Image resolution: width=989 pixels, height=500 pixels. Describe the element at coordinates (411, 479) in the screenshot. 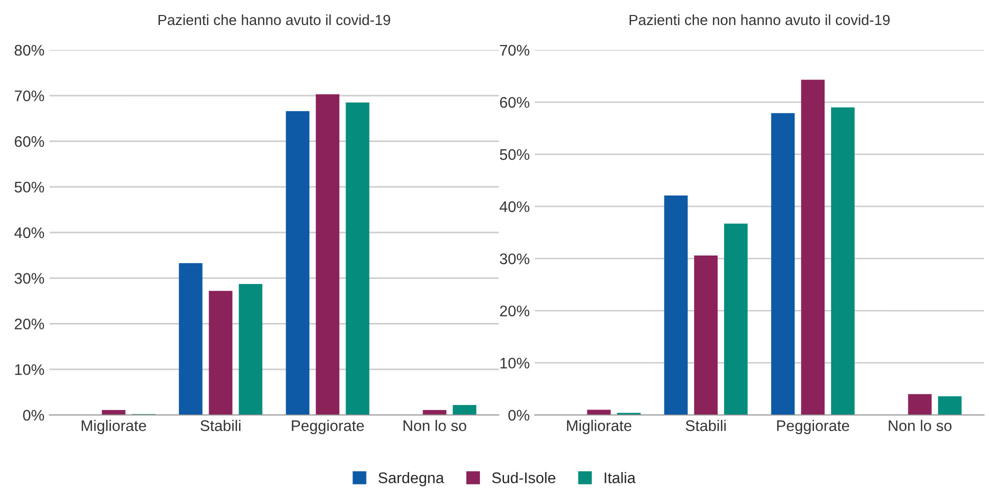

I see `legend-label: Sardegna` at that location.